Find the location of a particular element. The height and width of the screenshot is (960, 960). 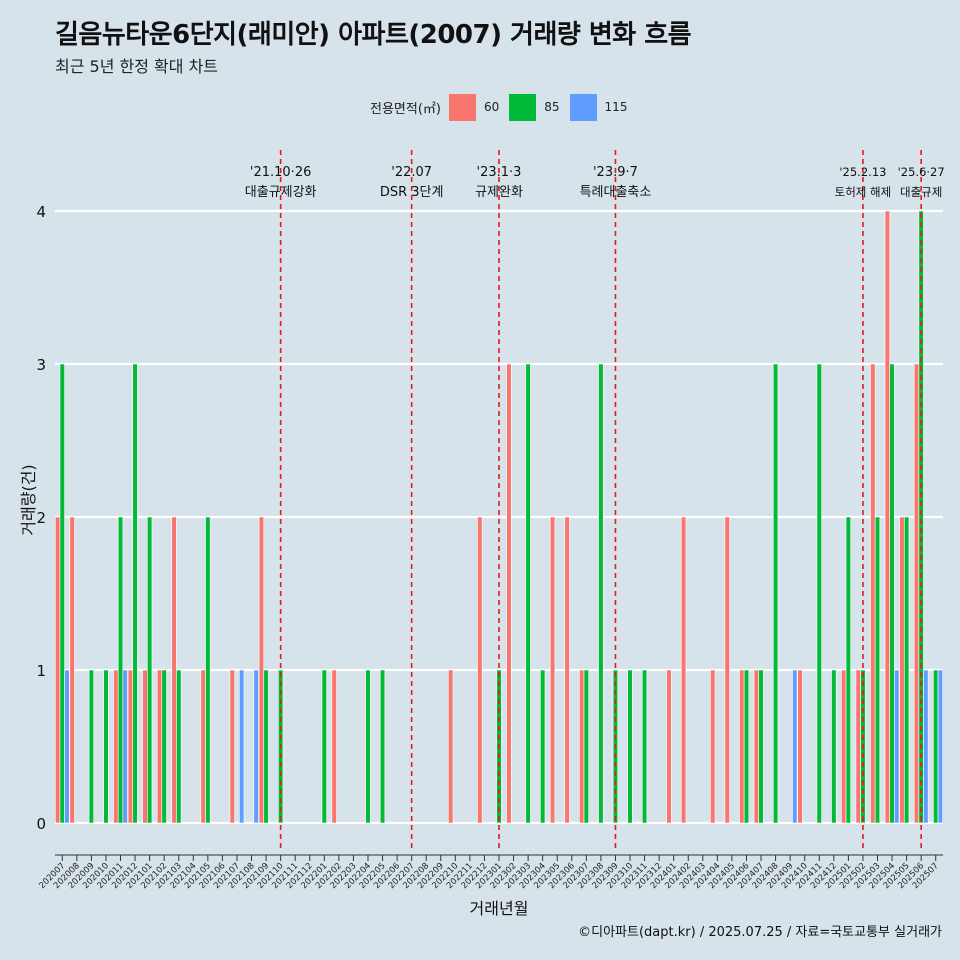

event-date-202502: '25.2.13 is located at coordinates (862, 172).